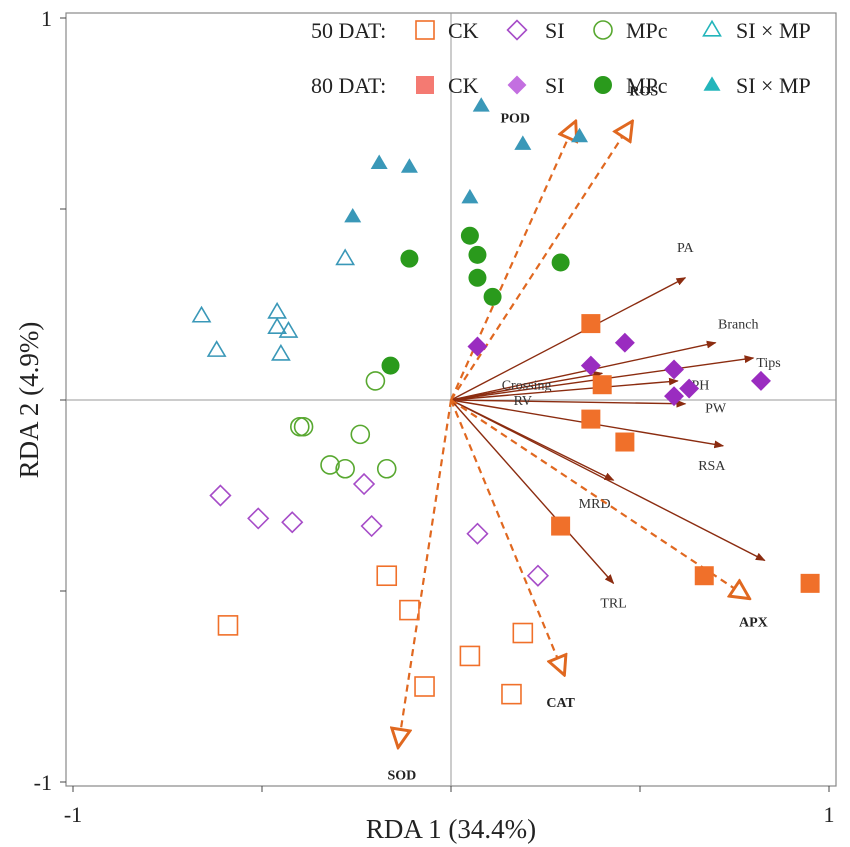 Image resolution: width=850 pixels, height=847 pixels. Describe the element at coordinates (29, 400) in the screenshot. I see `y-axis-title: RDA 2 (4.9%)` at that location.